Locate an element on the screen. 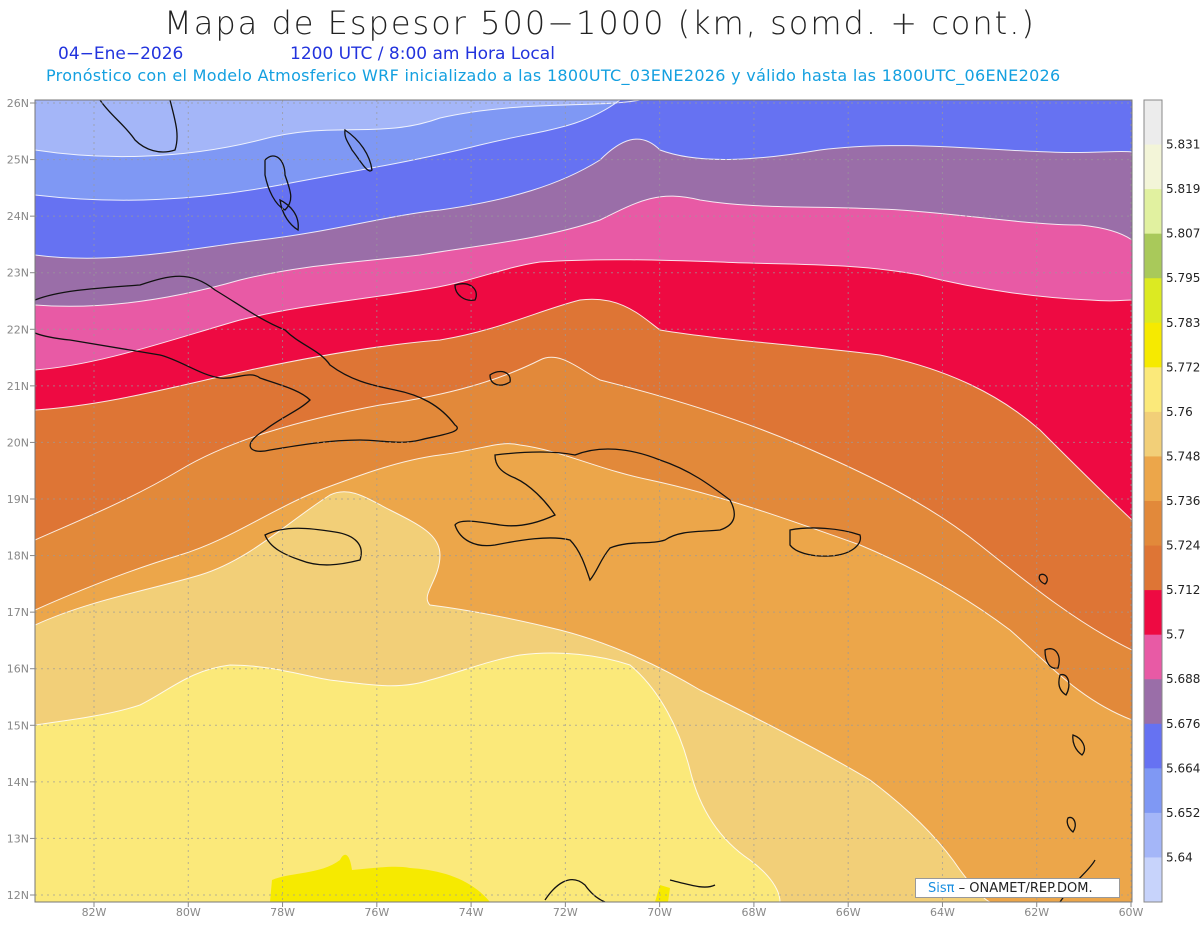  lat-label: 18N is located at coordinates (18, 556).